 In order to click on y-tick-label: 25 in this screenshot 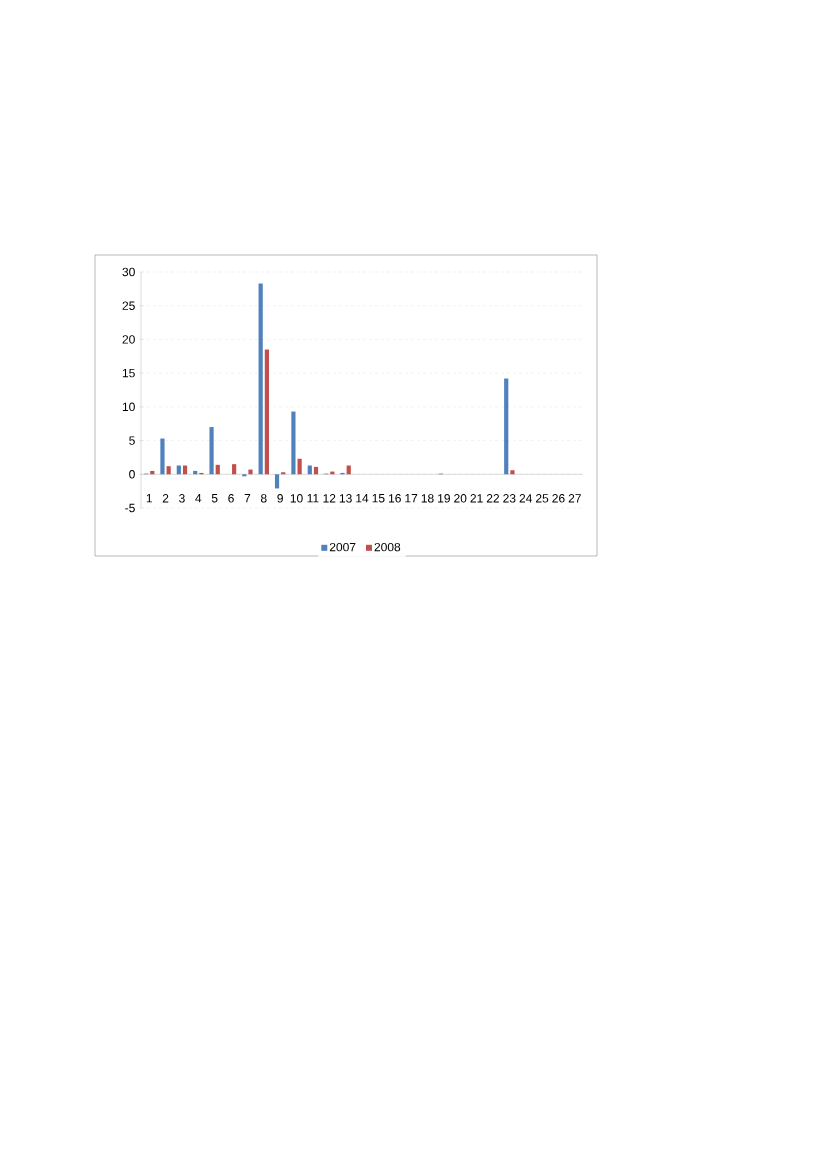, I will do `click(128, 305)`.